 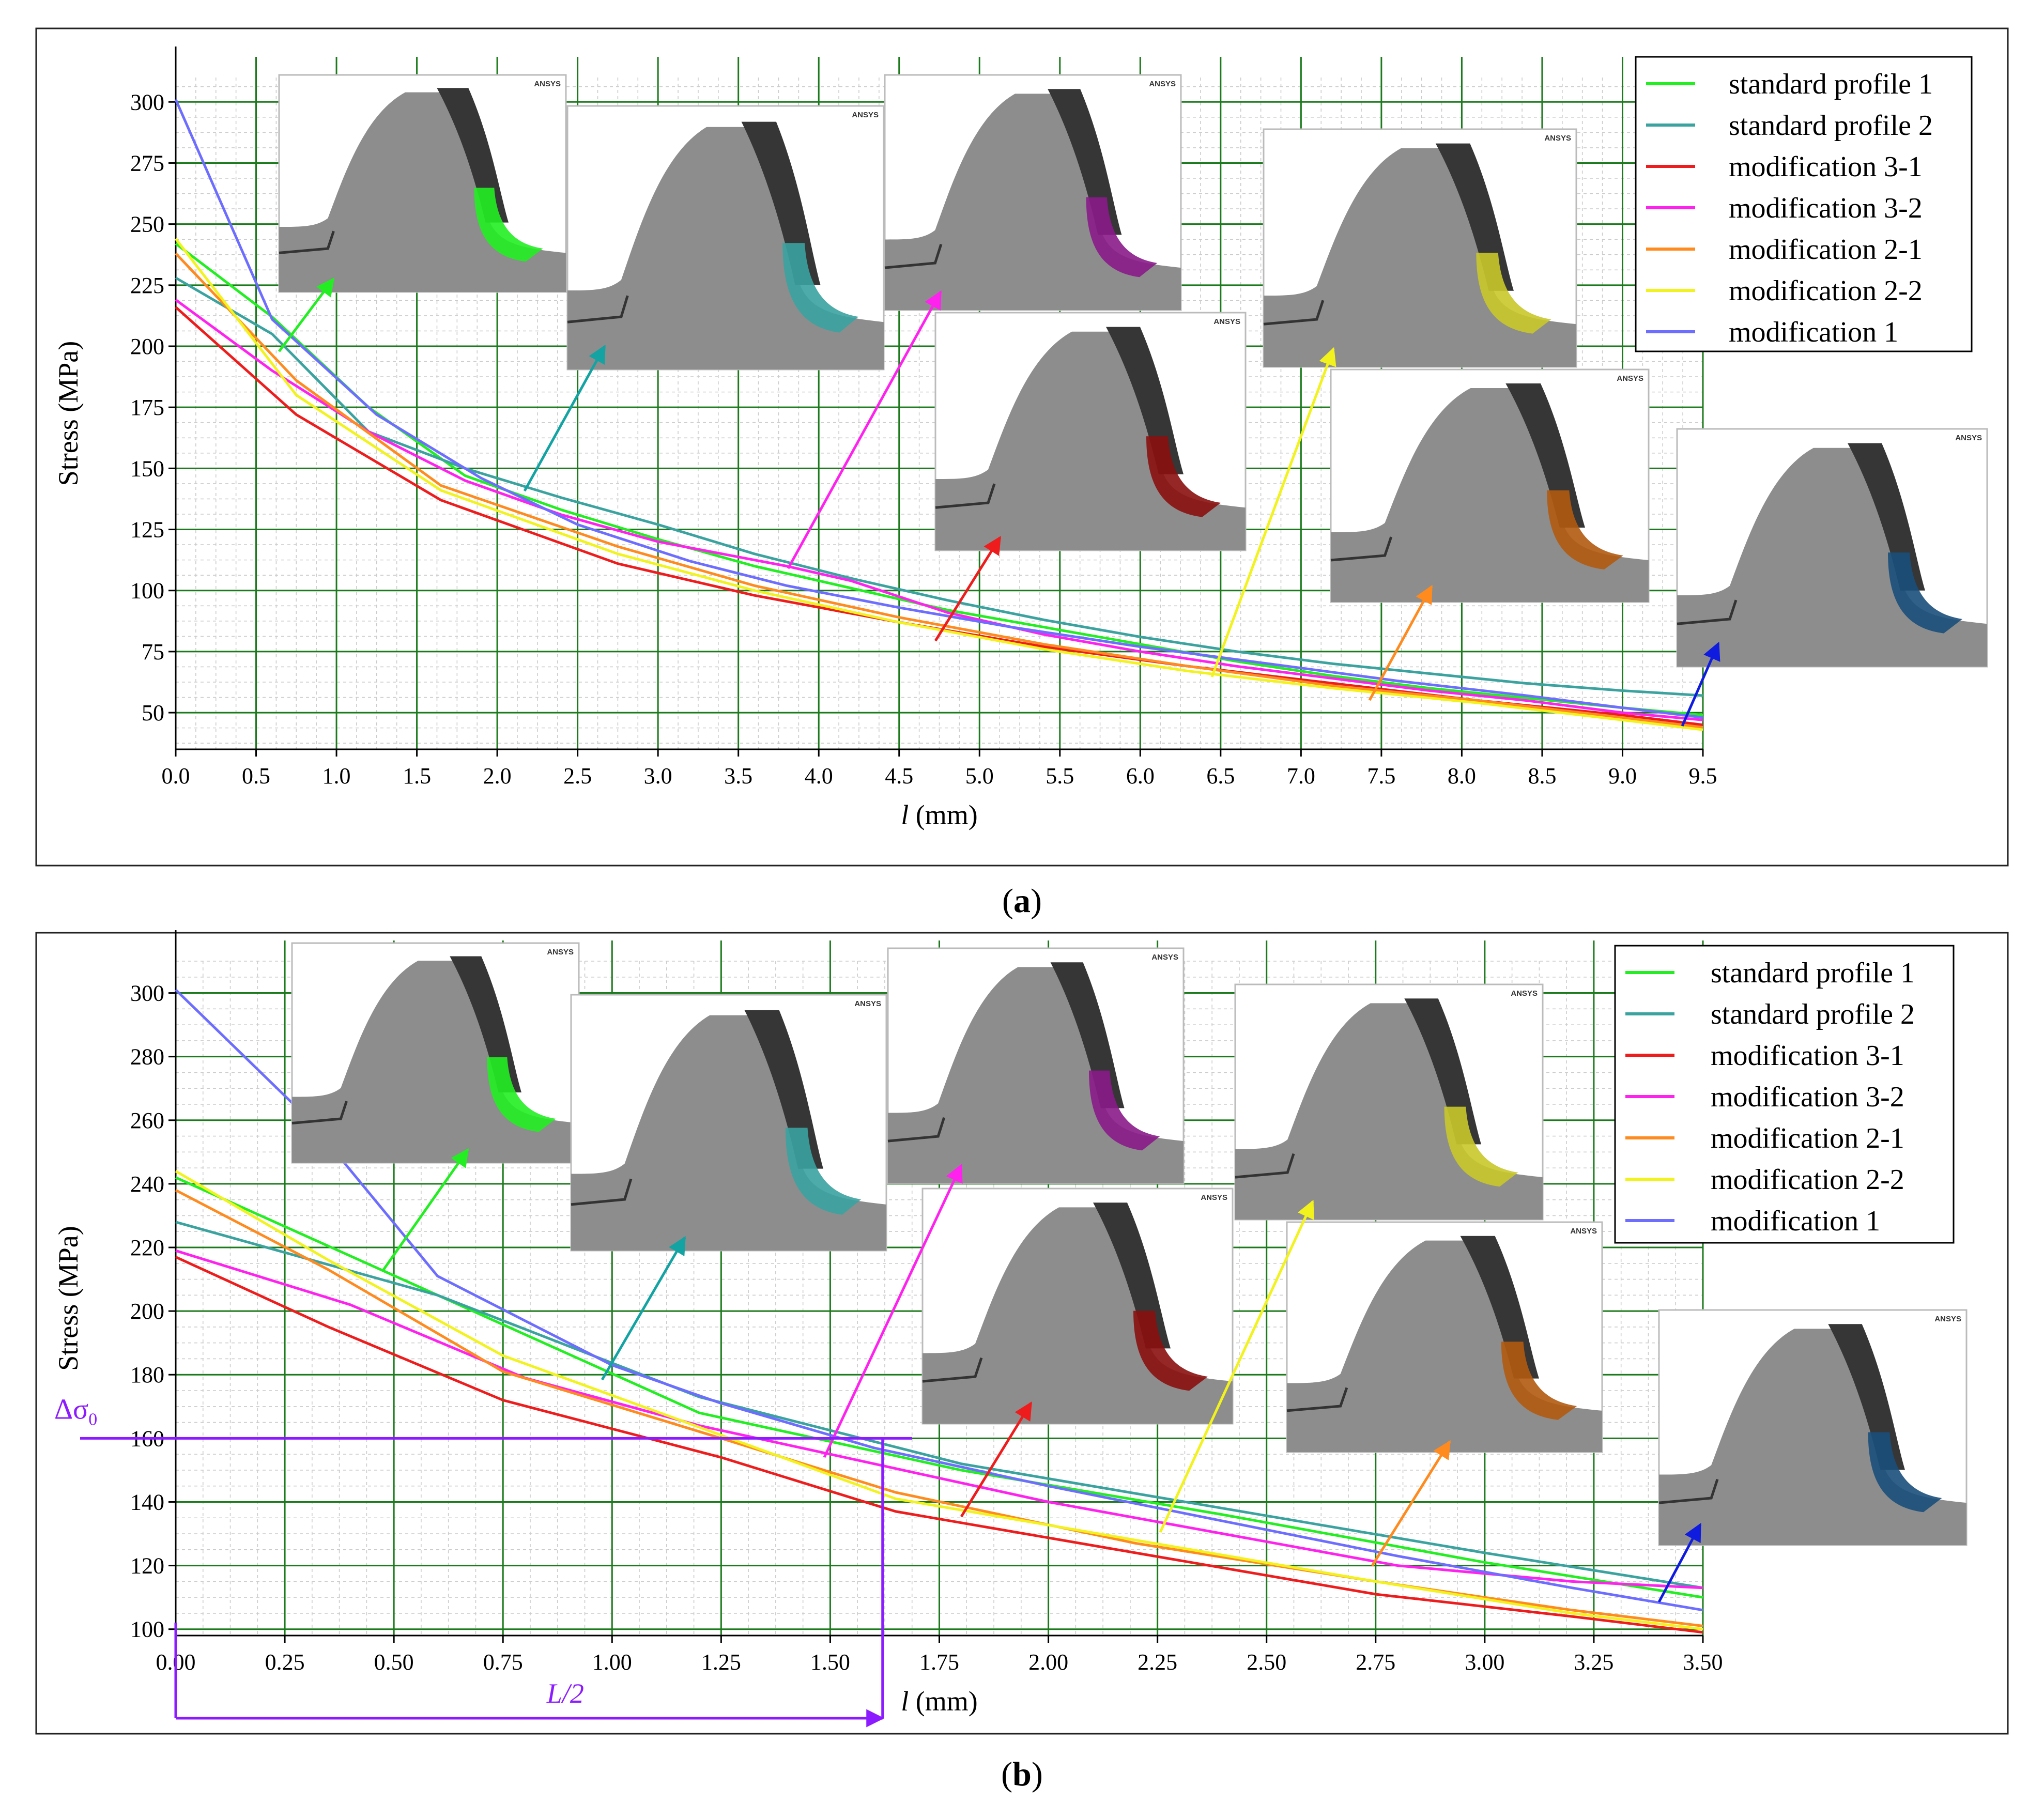 I want to click on y-tick-label: 120, so click(x=147, y=1566).